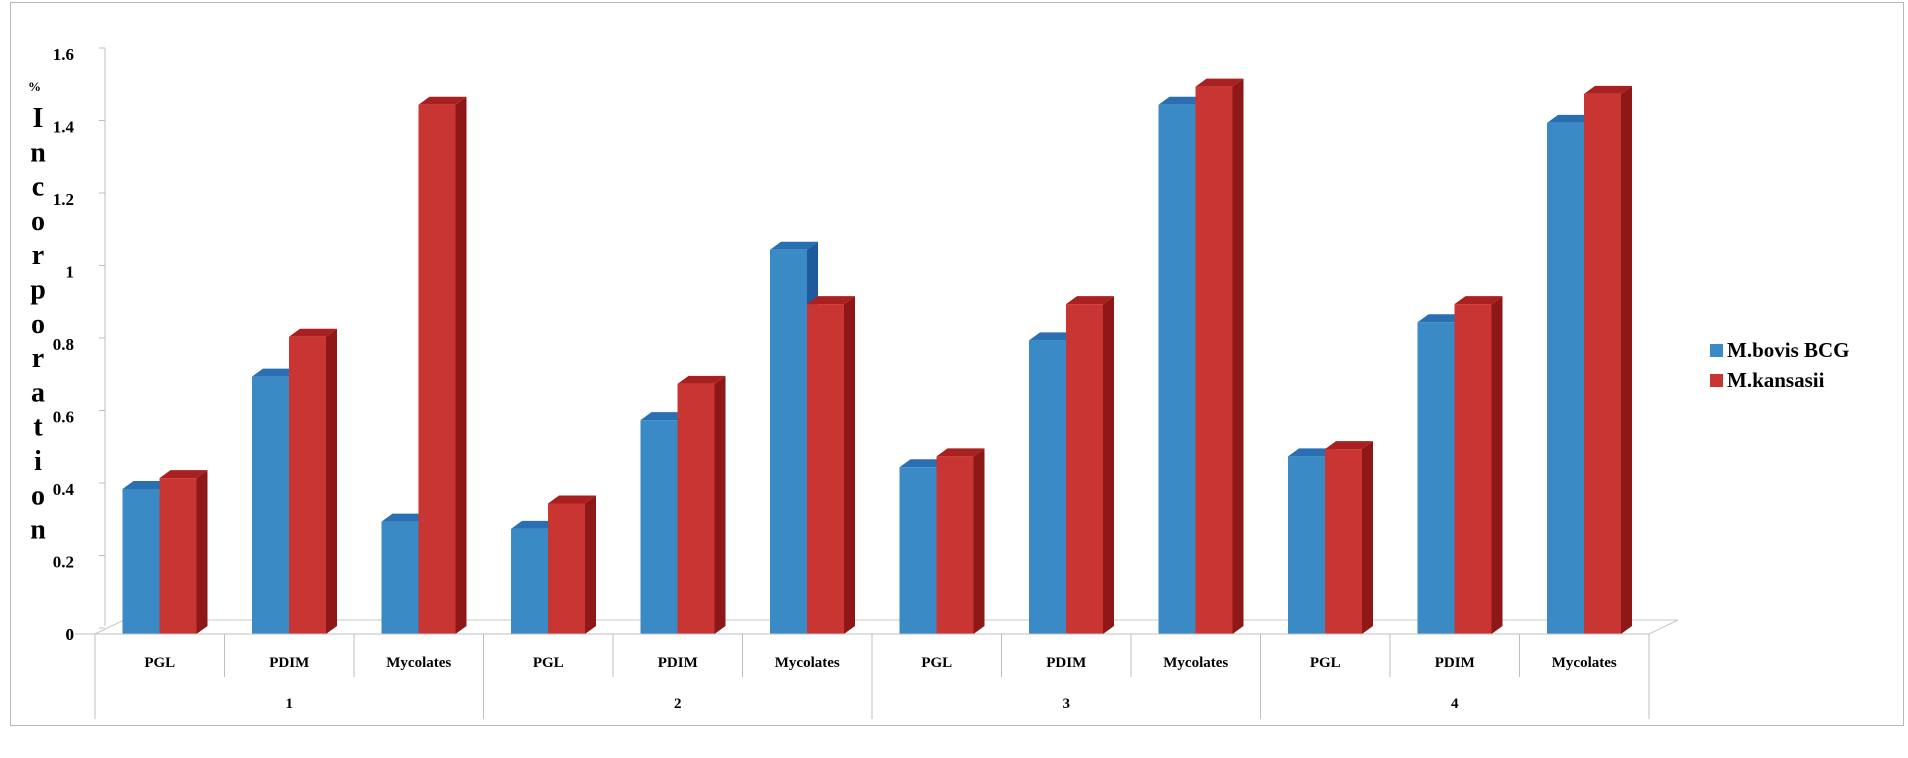 This screenshot has width=1908, height=758. Describe the element at coordinates (38, 187) in the screenshot. I see `y-axis-title-letter: c` at that location.